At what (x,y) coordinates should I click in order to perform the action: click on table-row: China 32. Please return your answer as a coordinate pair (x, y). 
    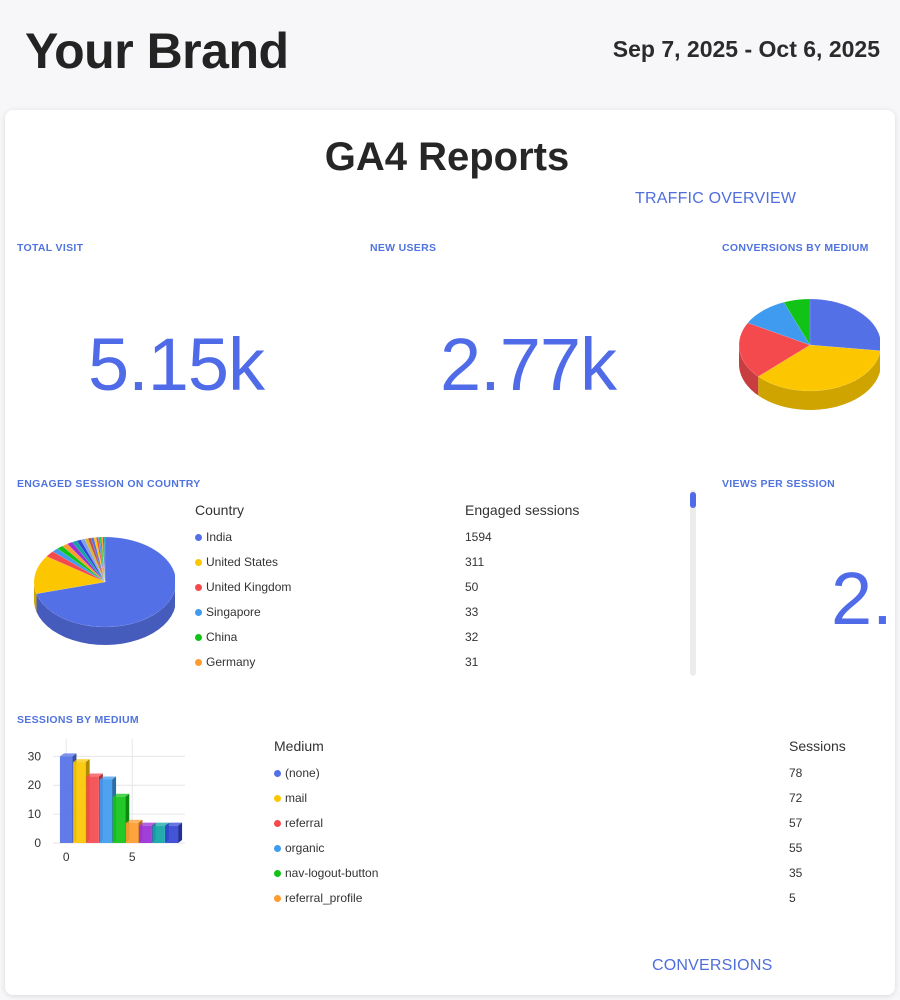
    Looking at the image, I should click on (435, 638).